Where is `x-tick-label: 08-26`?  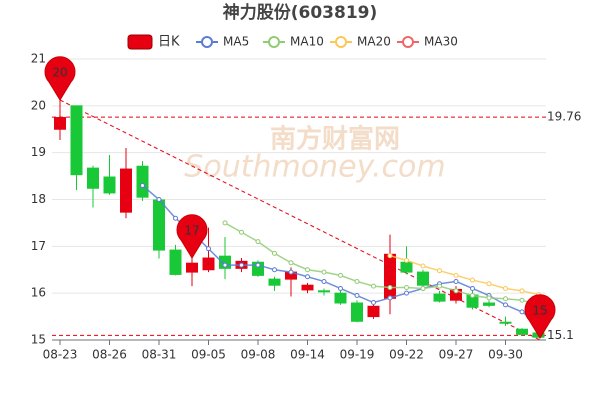
x-tick-label: 08-26 is located at coordinates (109, 355).